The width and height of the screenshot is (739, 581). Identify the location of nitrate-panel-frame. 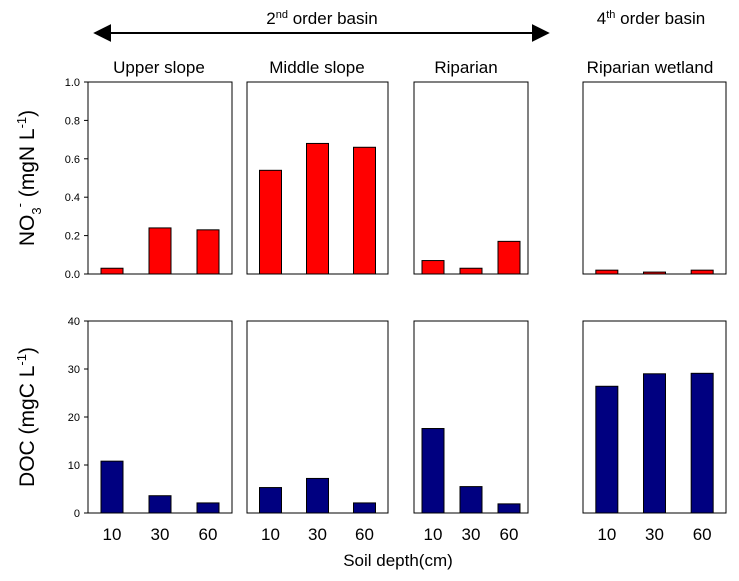
(654, 178).